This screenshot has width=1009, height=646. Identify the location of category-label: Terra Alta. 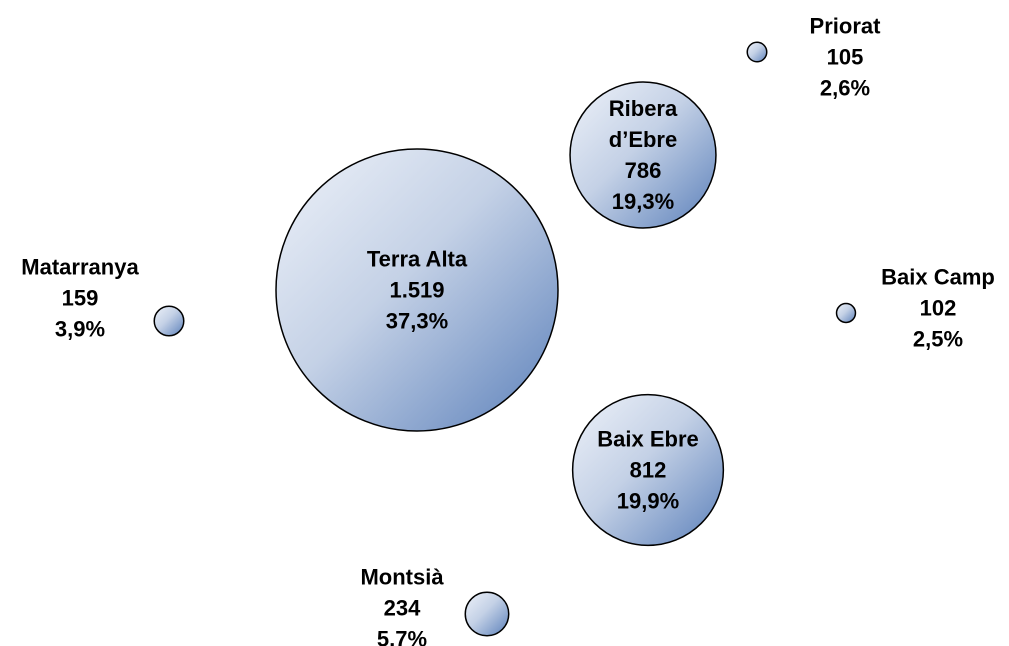
(417, 259).